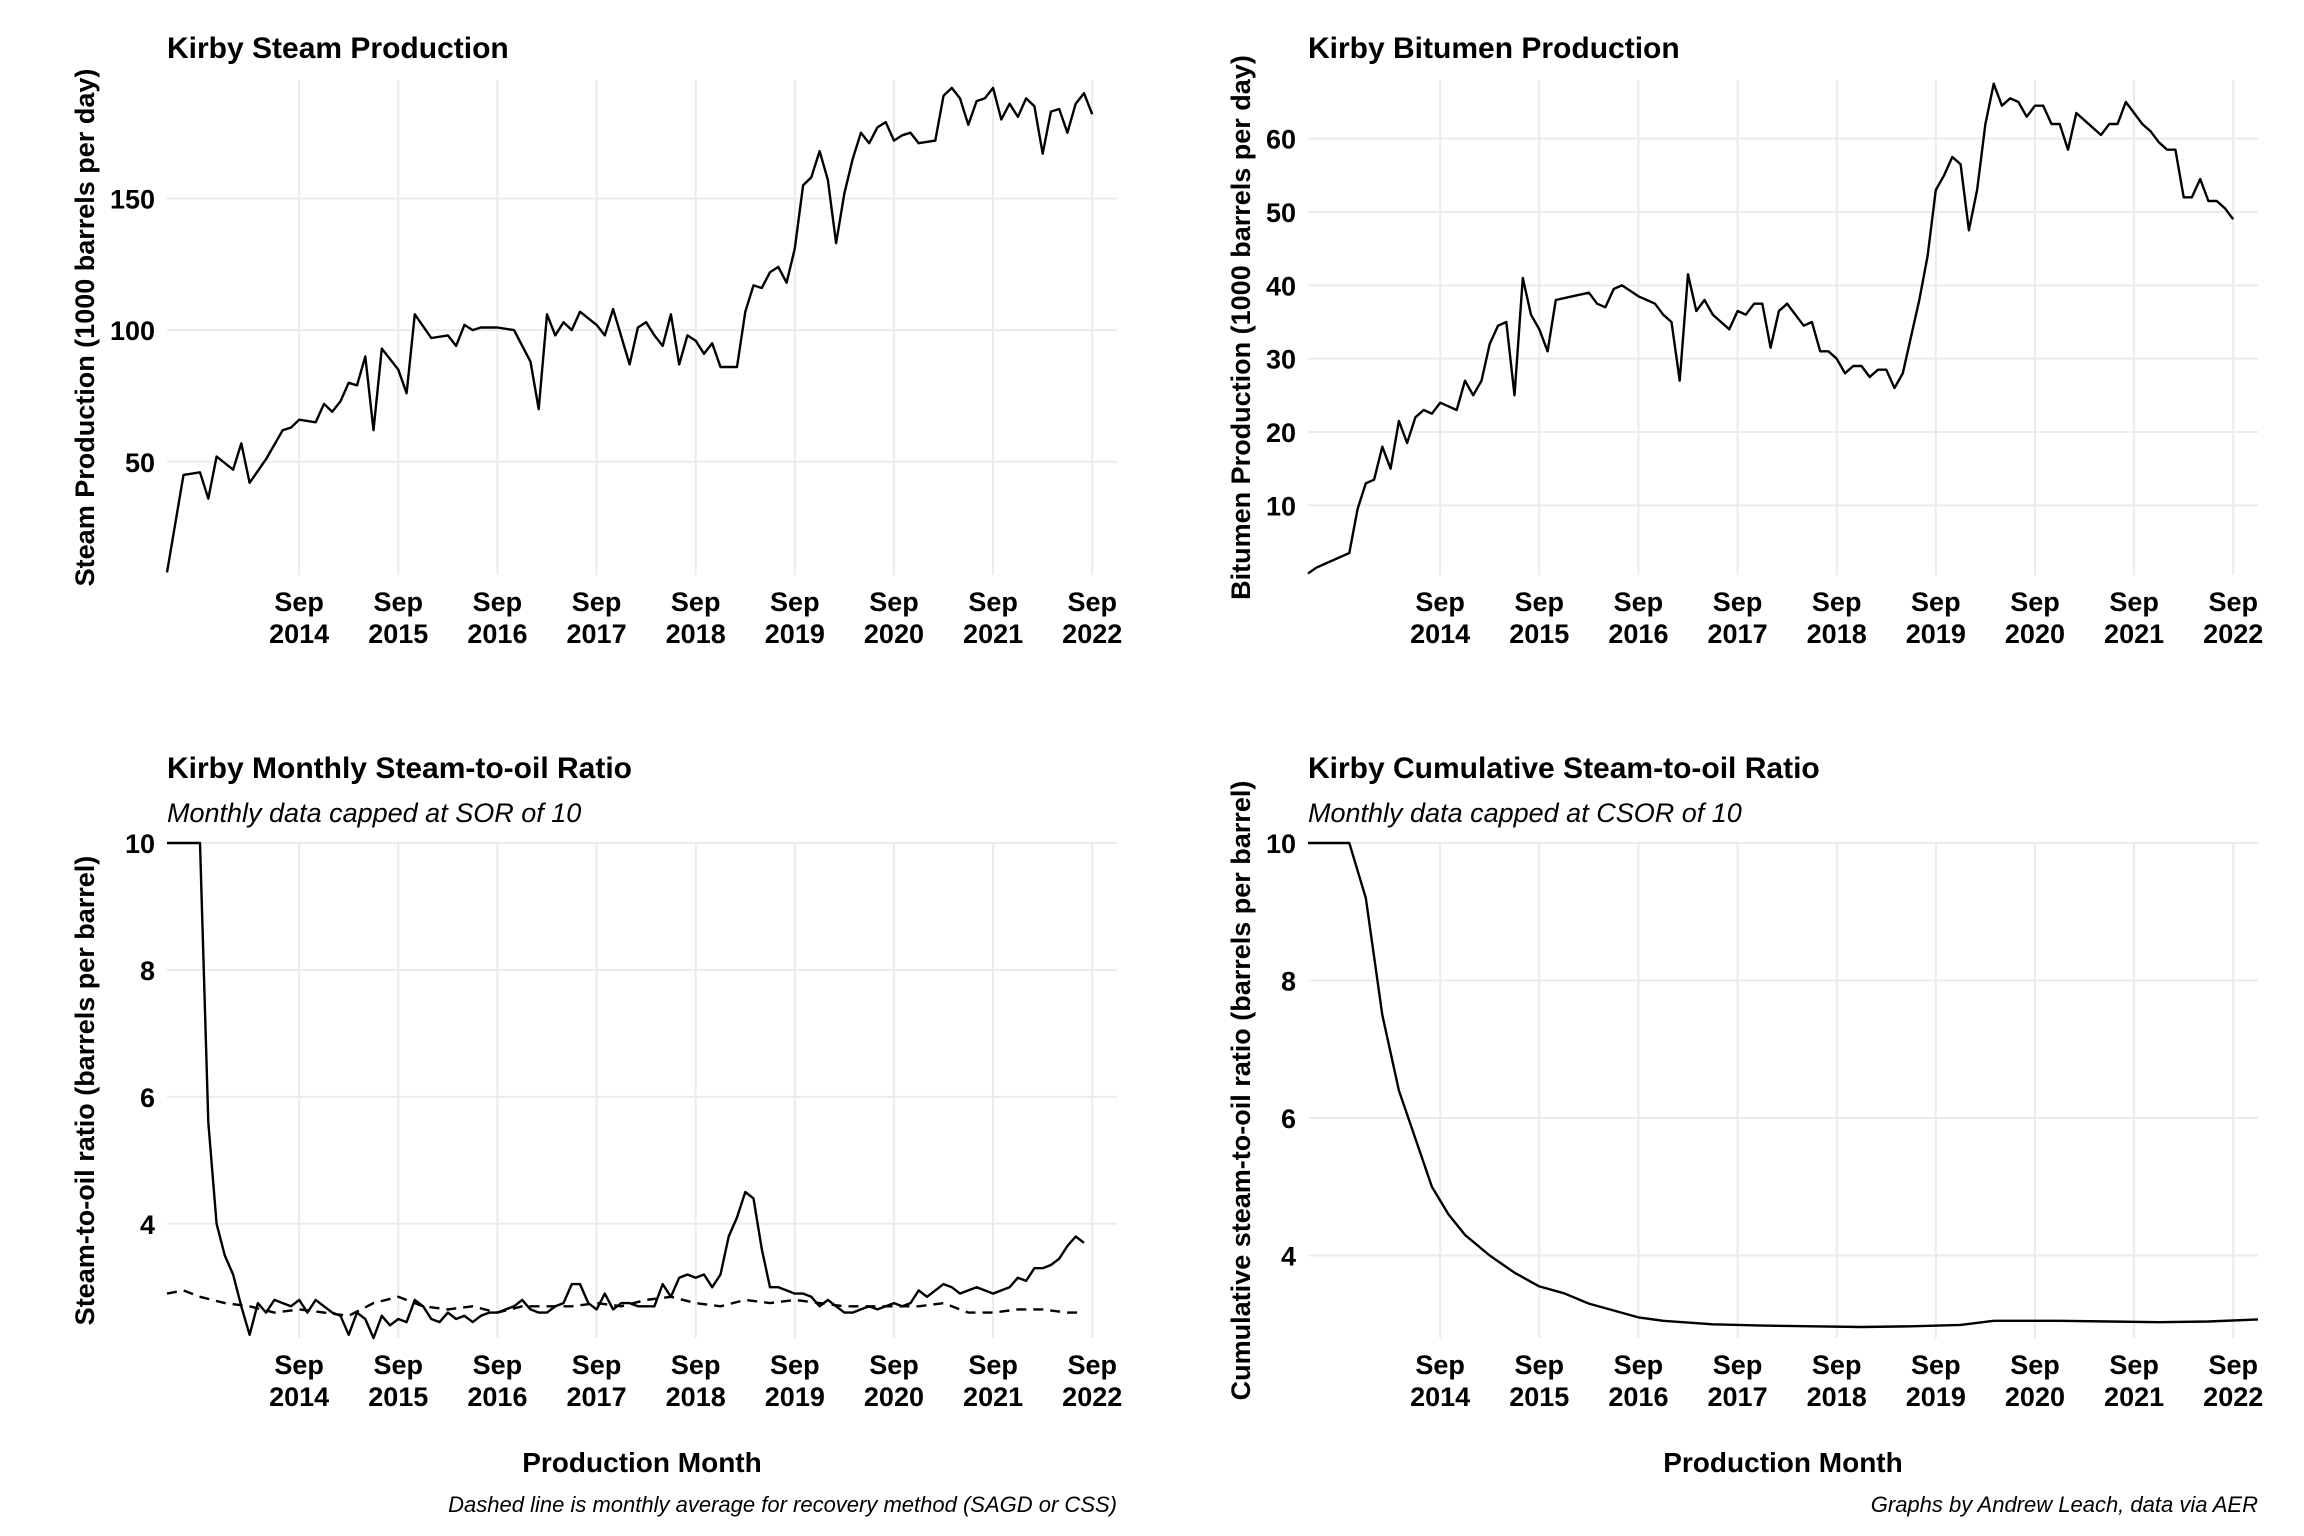 This screenshot has width=2304, height=1536. I want to click on chart-caption: Graphs by Andrew Leach, data via AER, so click(2064, 1504).